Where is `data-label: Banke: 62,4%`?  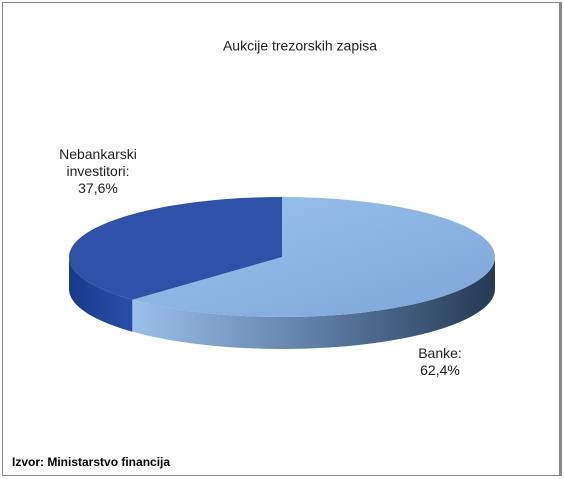 data-label: Banke: 62,4% is located at coordinates (440, 362).